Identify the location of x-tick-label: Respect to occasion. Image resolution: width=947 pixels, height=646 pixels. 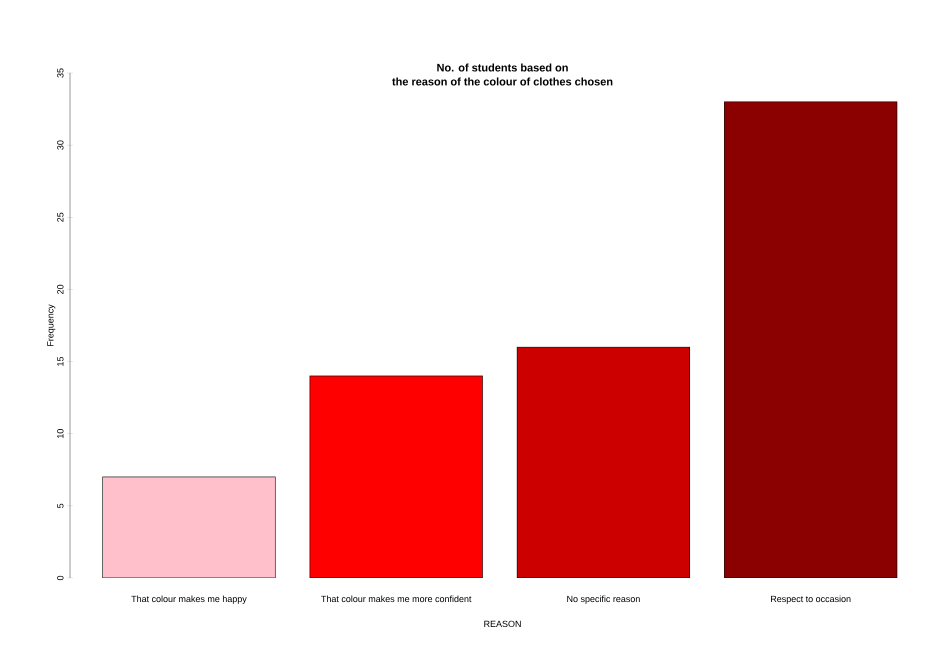
(810, 600).